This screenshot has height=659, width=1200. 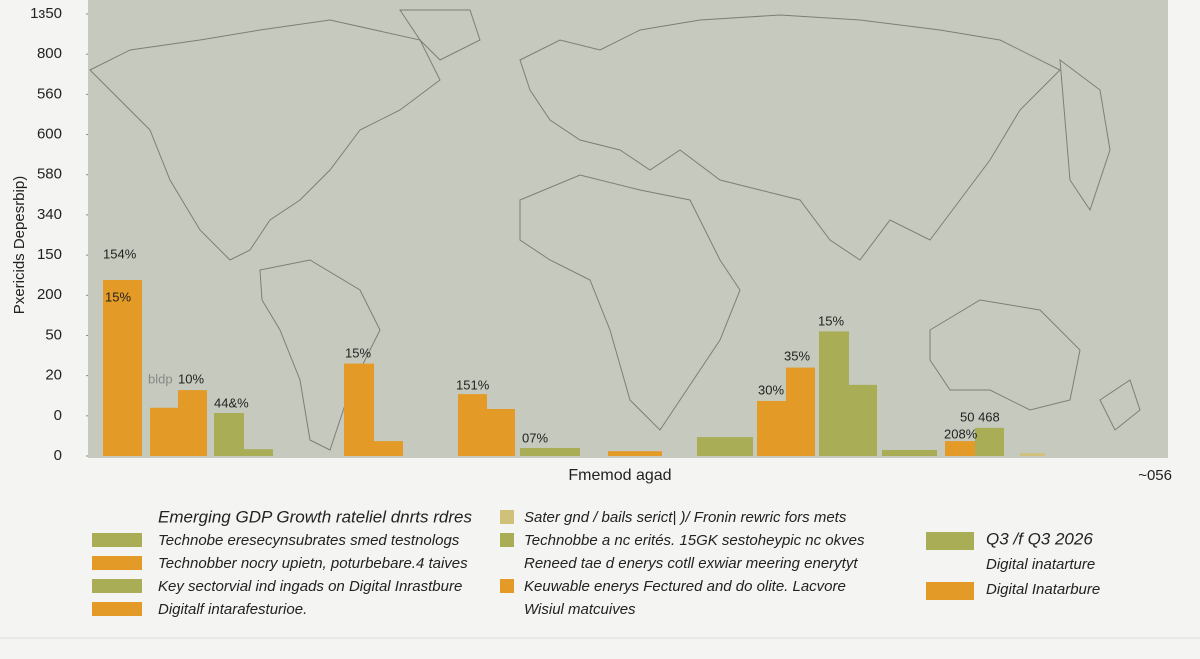 I want to click on annotation: 50 468, so click(x=980, y=416).